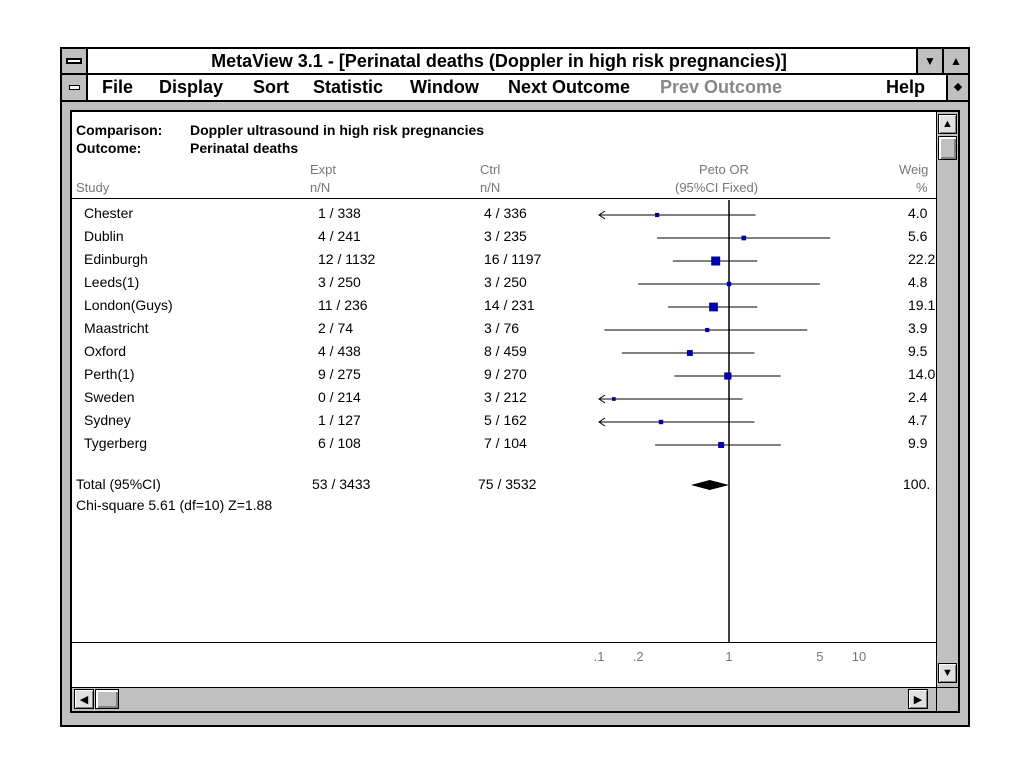  I want to click on total-label: Total (95%CI), so click(118, 484).